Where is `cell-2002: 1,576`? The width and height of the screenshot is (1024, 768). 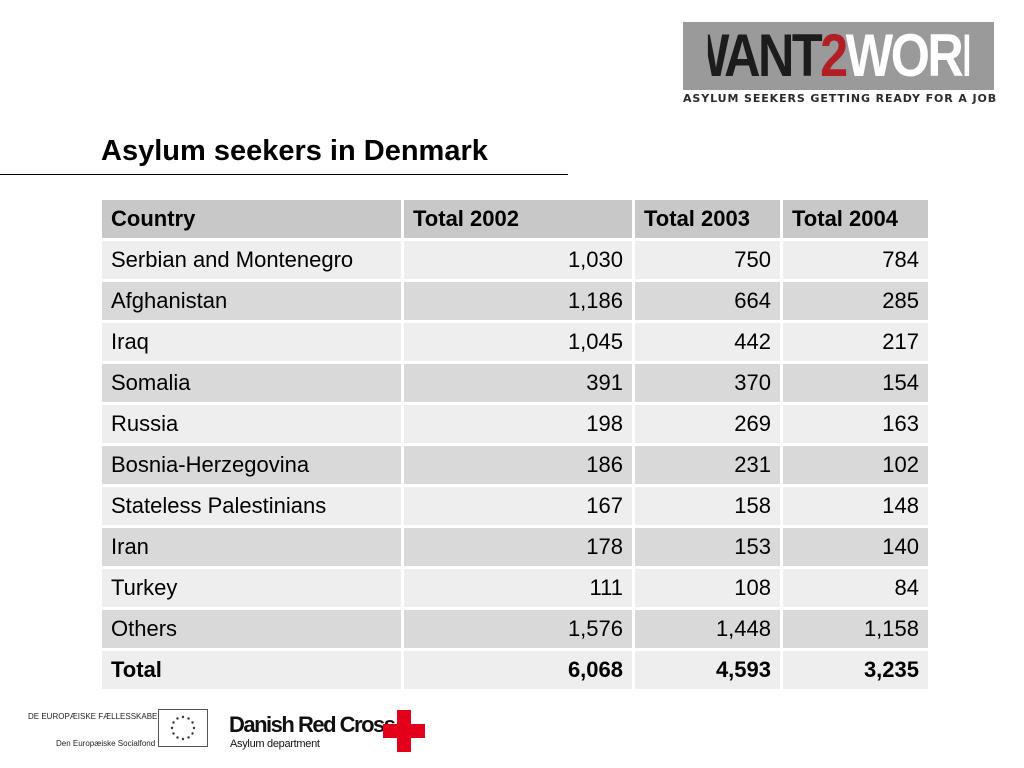 cell-2002: 1,576 is located at coordinates (518, 629).